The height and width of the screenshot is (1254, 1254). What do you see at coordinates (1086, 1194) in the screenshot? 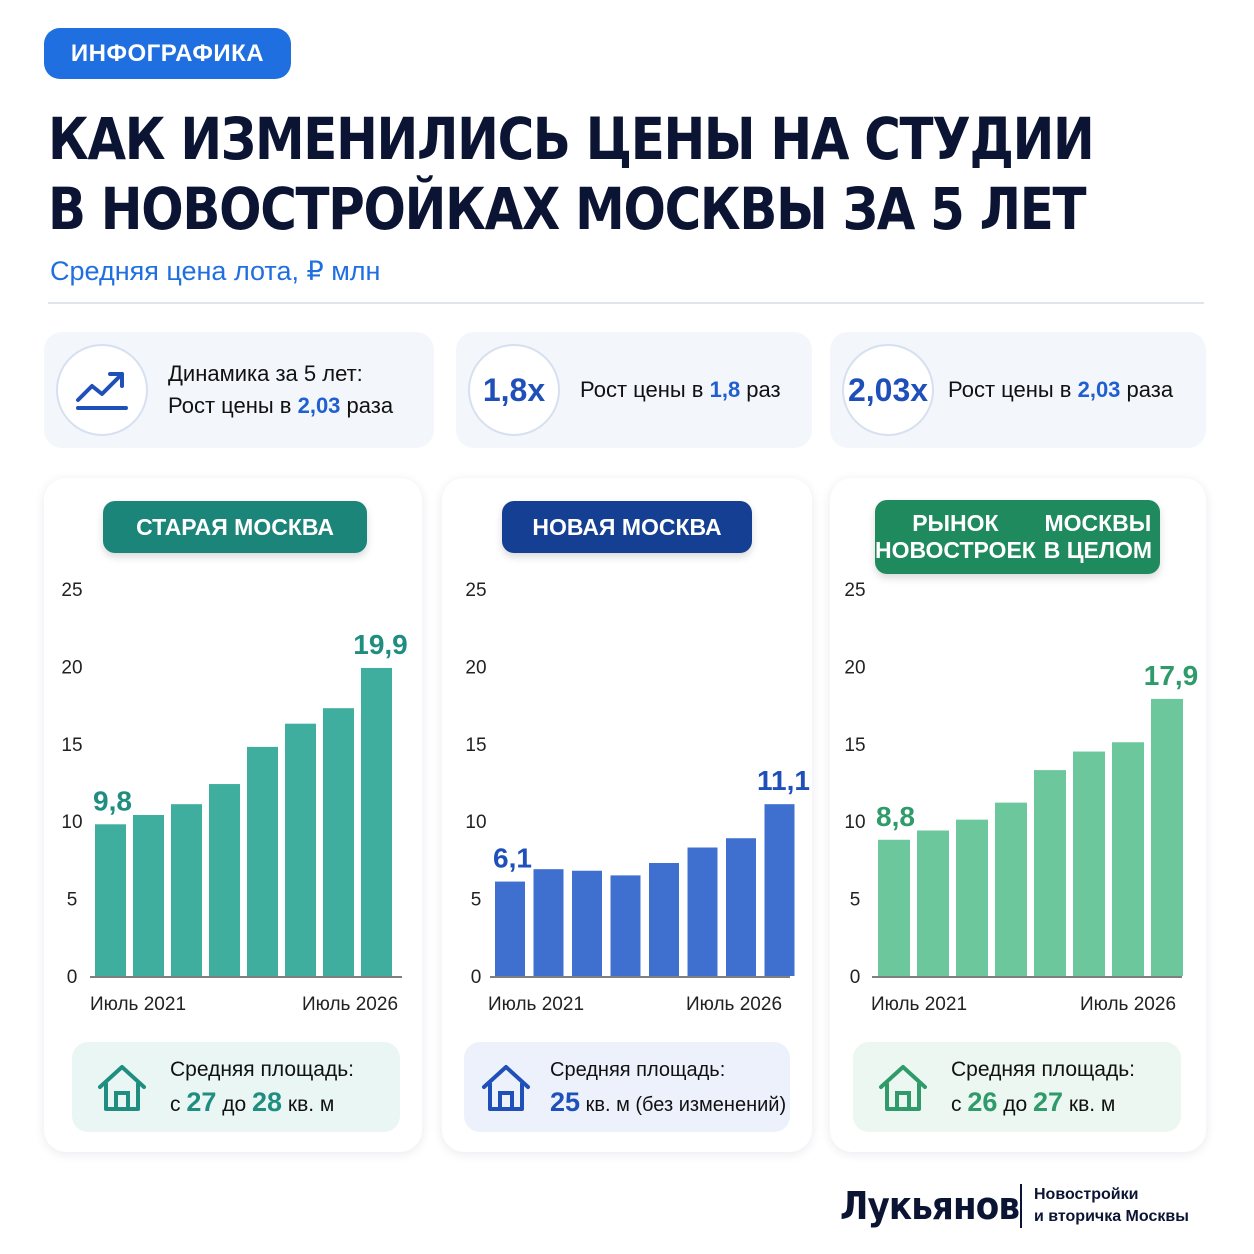
I see `tagline-line-1: Новостройки` at bounding box center [1086, 1194].